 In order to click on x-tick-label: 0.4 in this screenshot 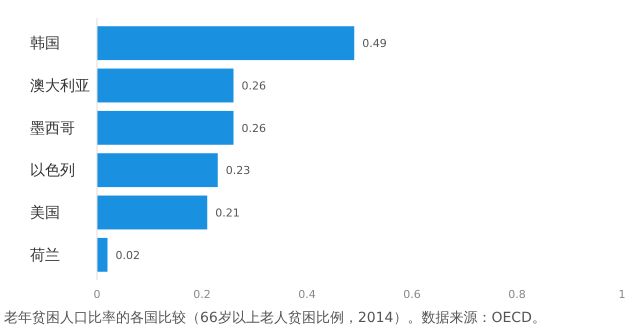, I will do `click(307, 294)`.